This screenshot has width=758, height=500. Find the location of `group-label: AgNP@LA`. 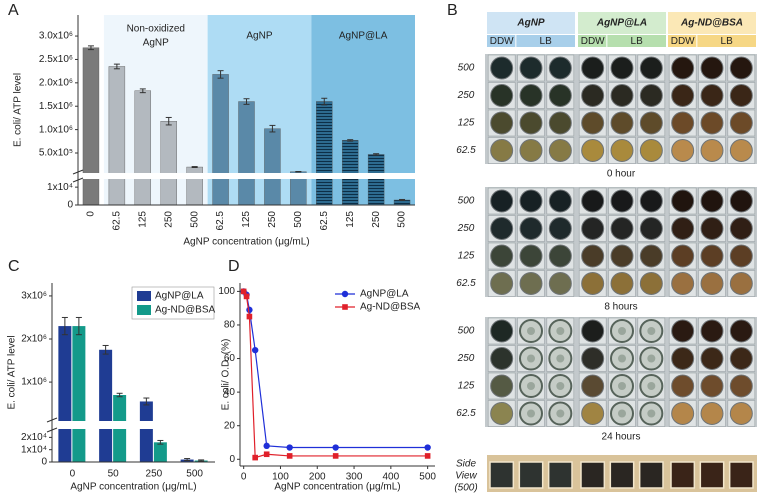

group-label: AgNP@LA is located at coordinates (363, 36).